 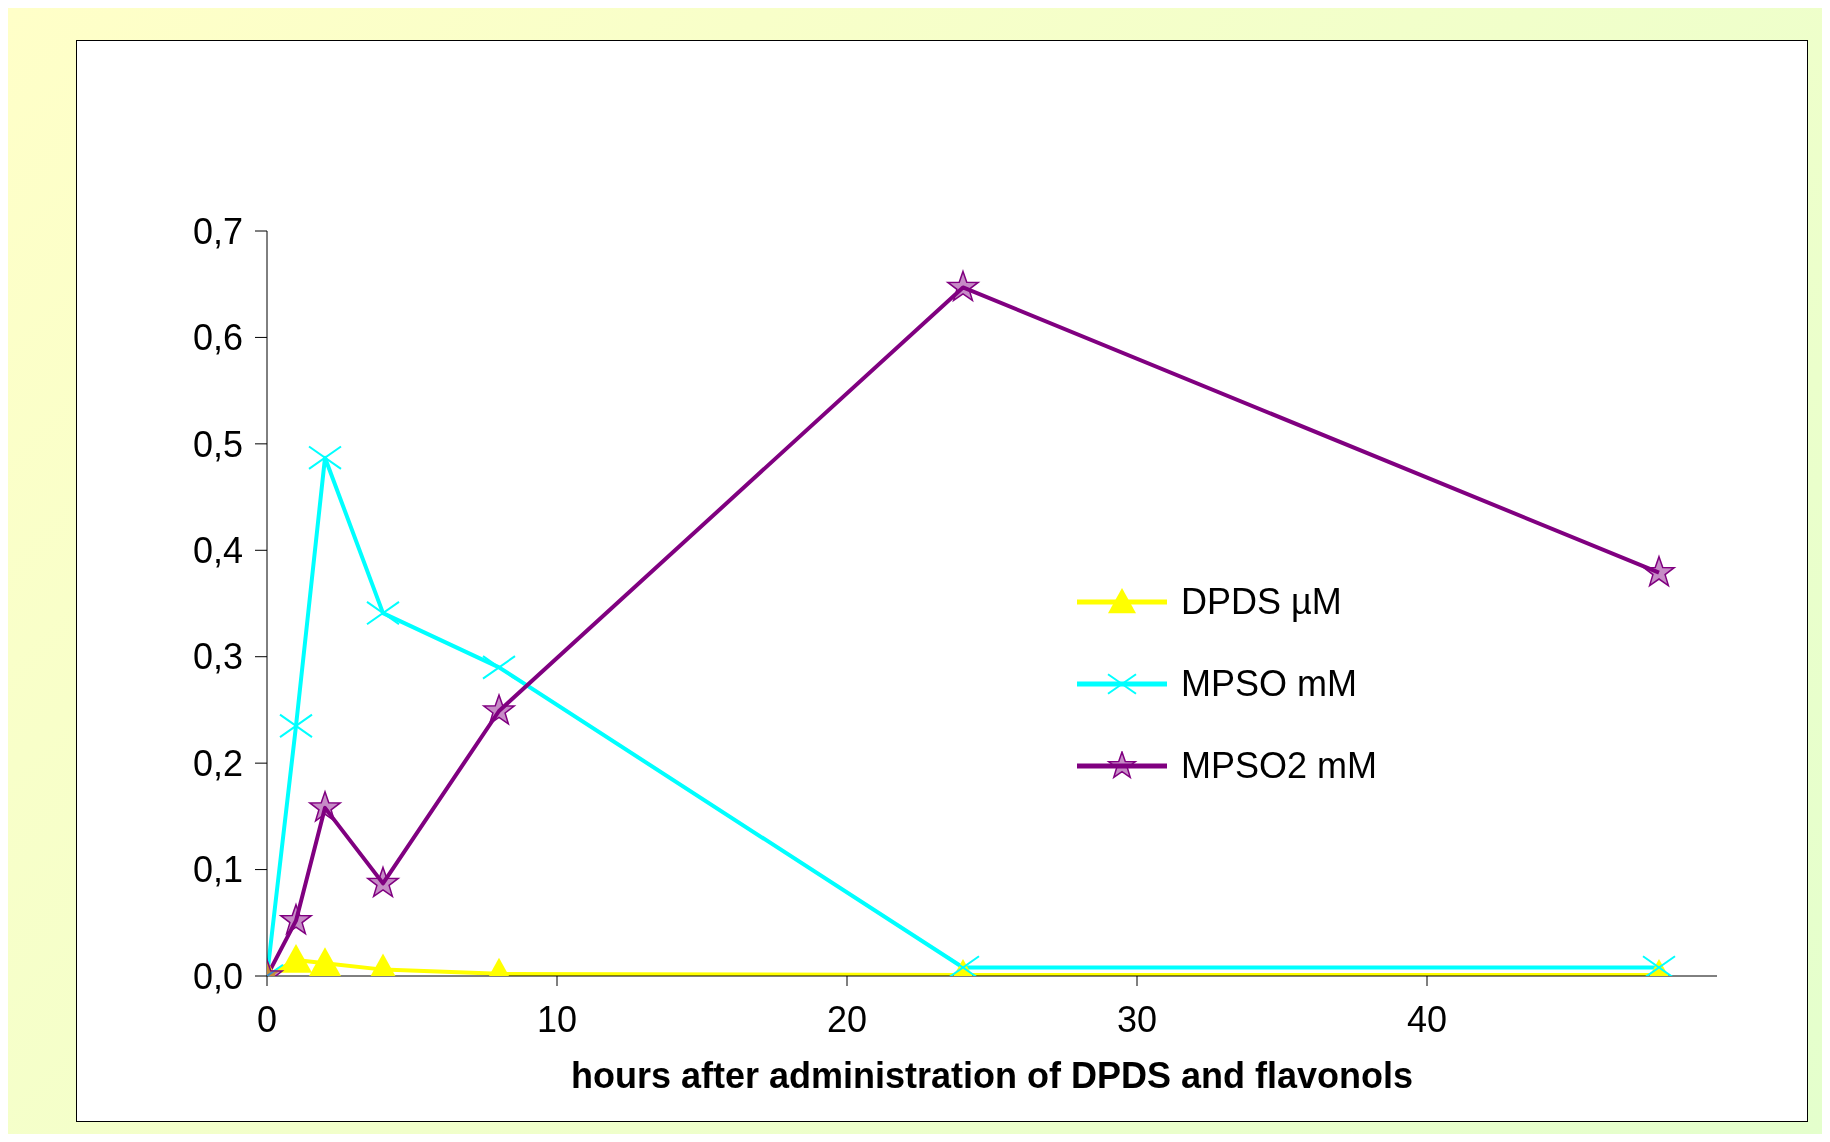 I want to click on legend-label: MPSO2 mM, so click(x=1279, y=766).